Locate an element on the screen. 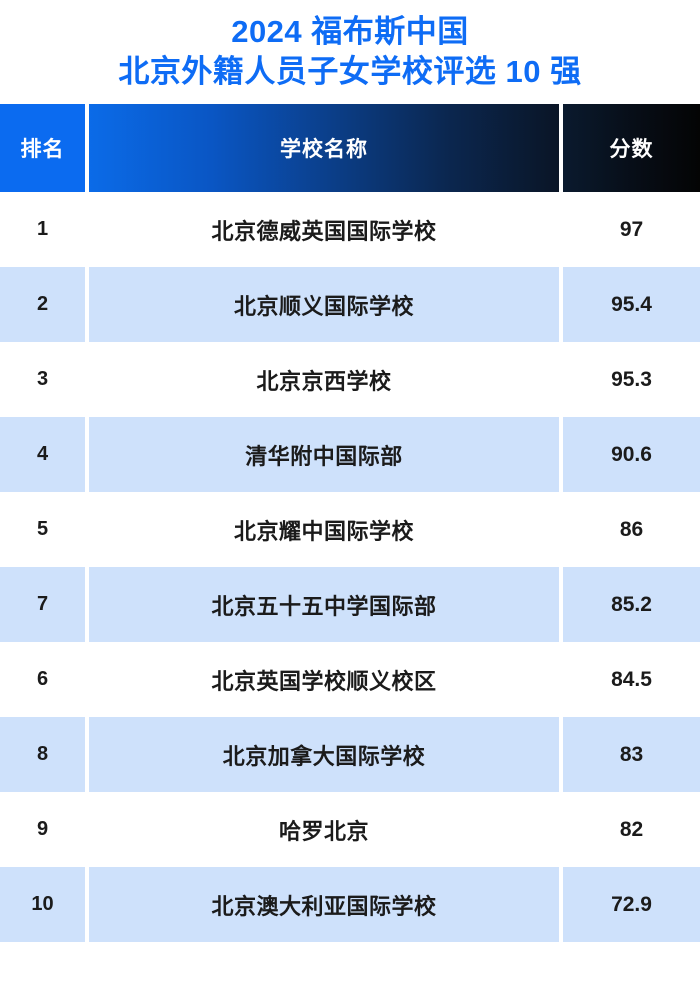 The width and height of the screenshot is (700, 987). table-row: 3 北京京西学校 95.3 is located at coordinates (350, 380).